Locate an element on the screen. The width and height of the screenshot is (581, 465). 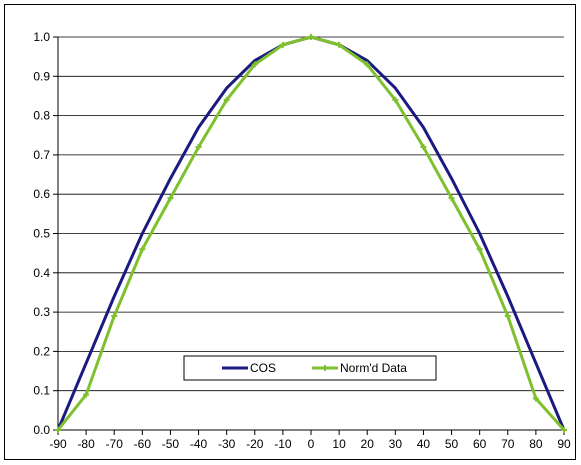
y-tick-label: 1.0 is located at coordinates (41, 37).